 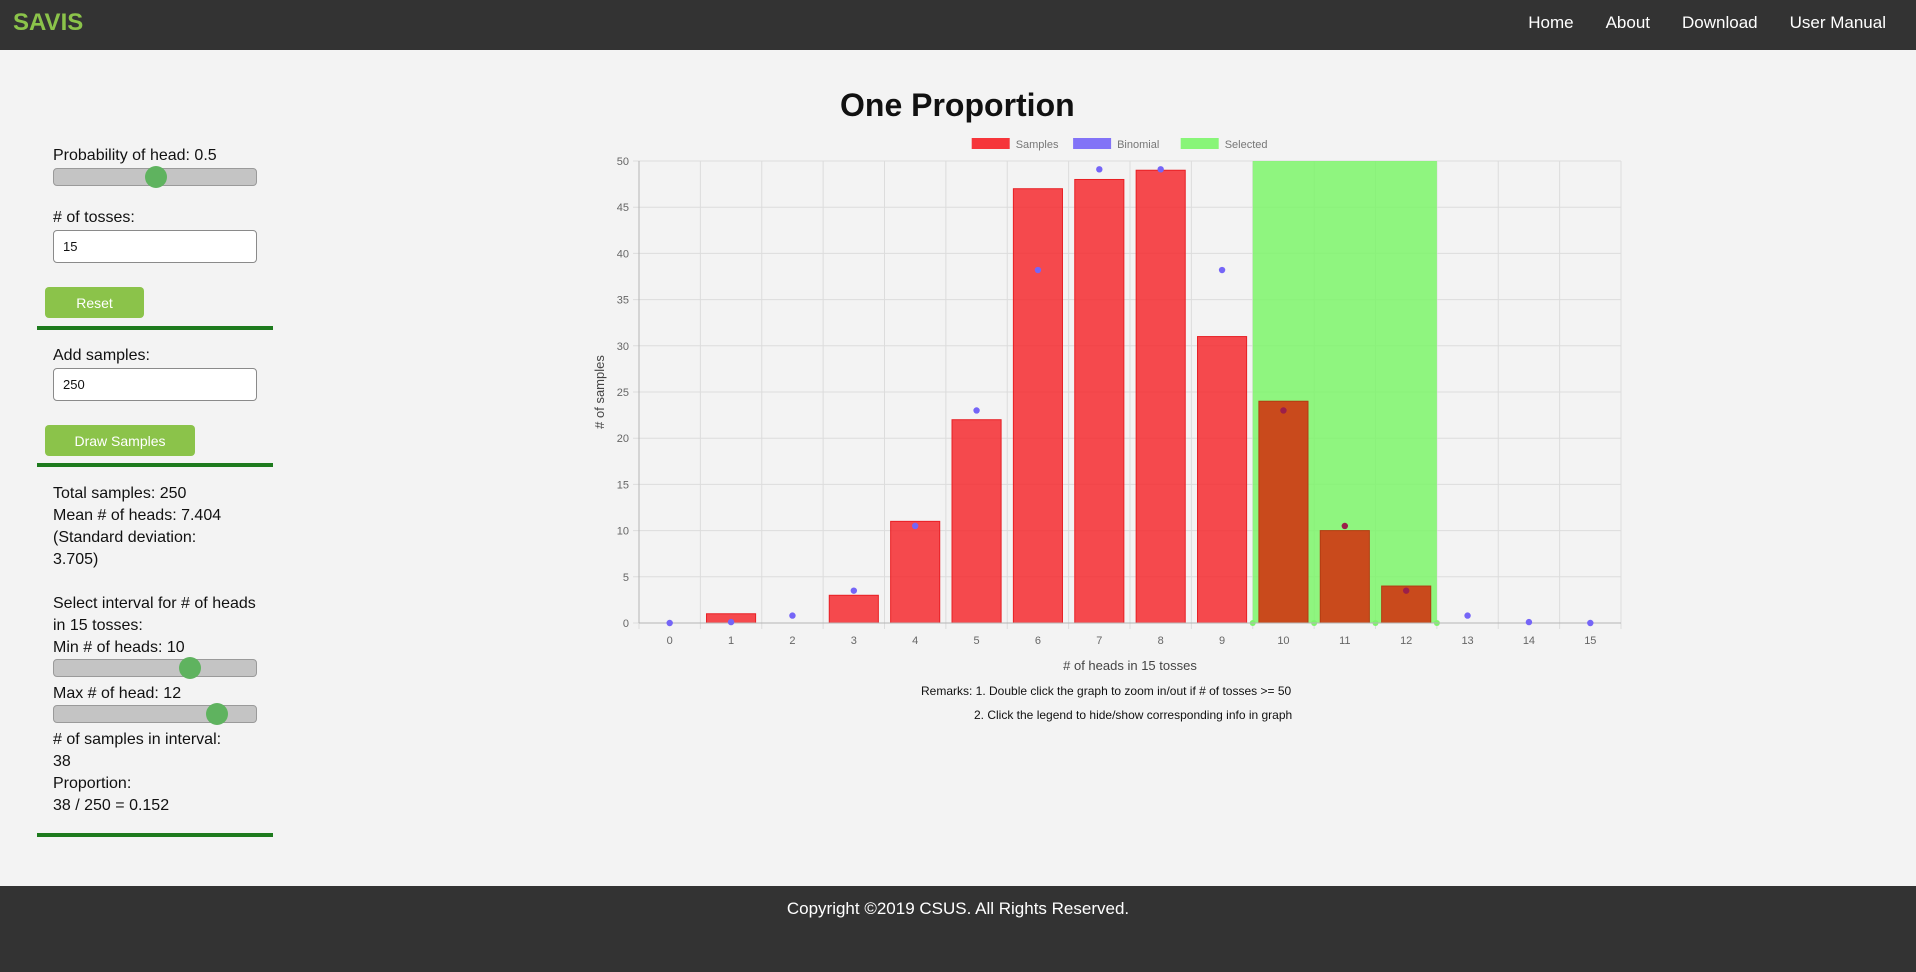 I want to click on reset-button: Reset, so click(x=94, y=302).